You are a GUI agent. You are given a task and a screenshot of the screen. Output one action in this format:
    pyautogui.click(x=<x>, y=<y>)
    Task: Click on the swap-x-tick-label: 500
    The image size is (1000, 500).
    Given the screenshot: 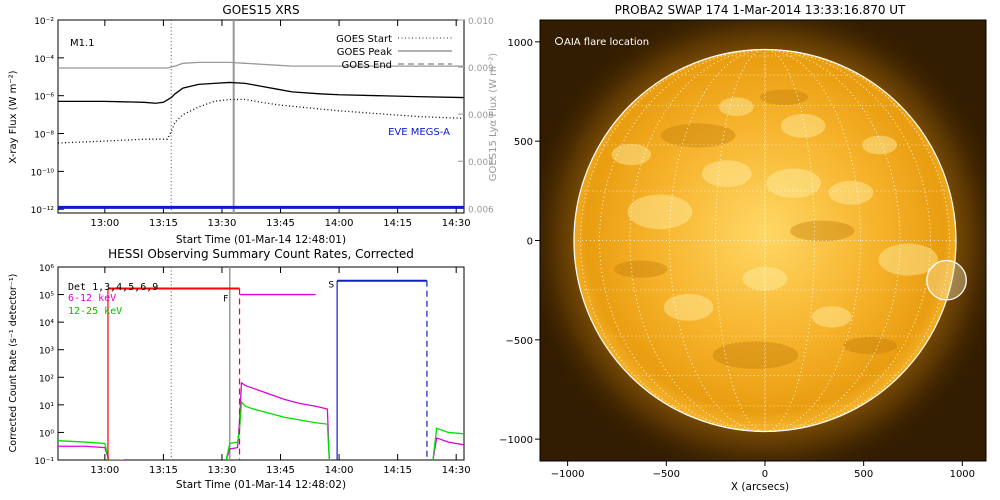 What is the action you would take?
    pyautogui.click(x=863, y=474)
    